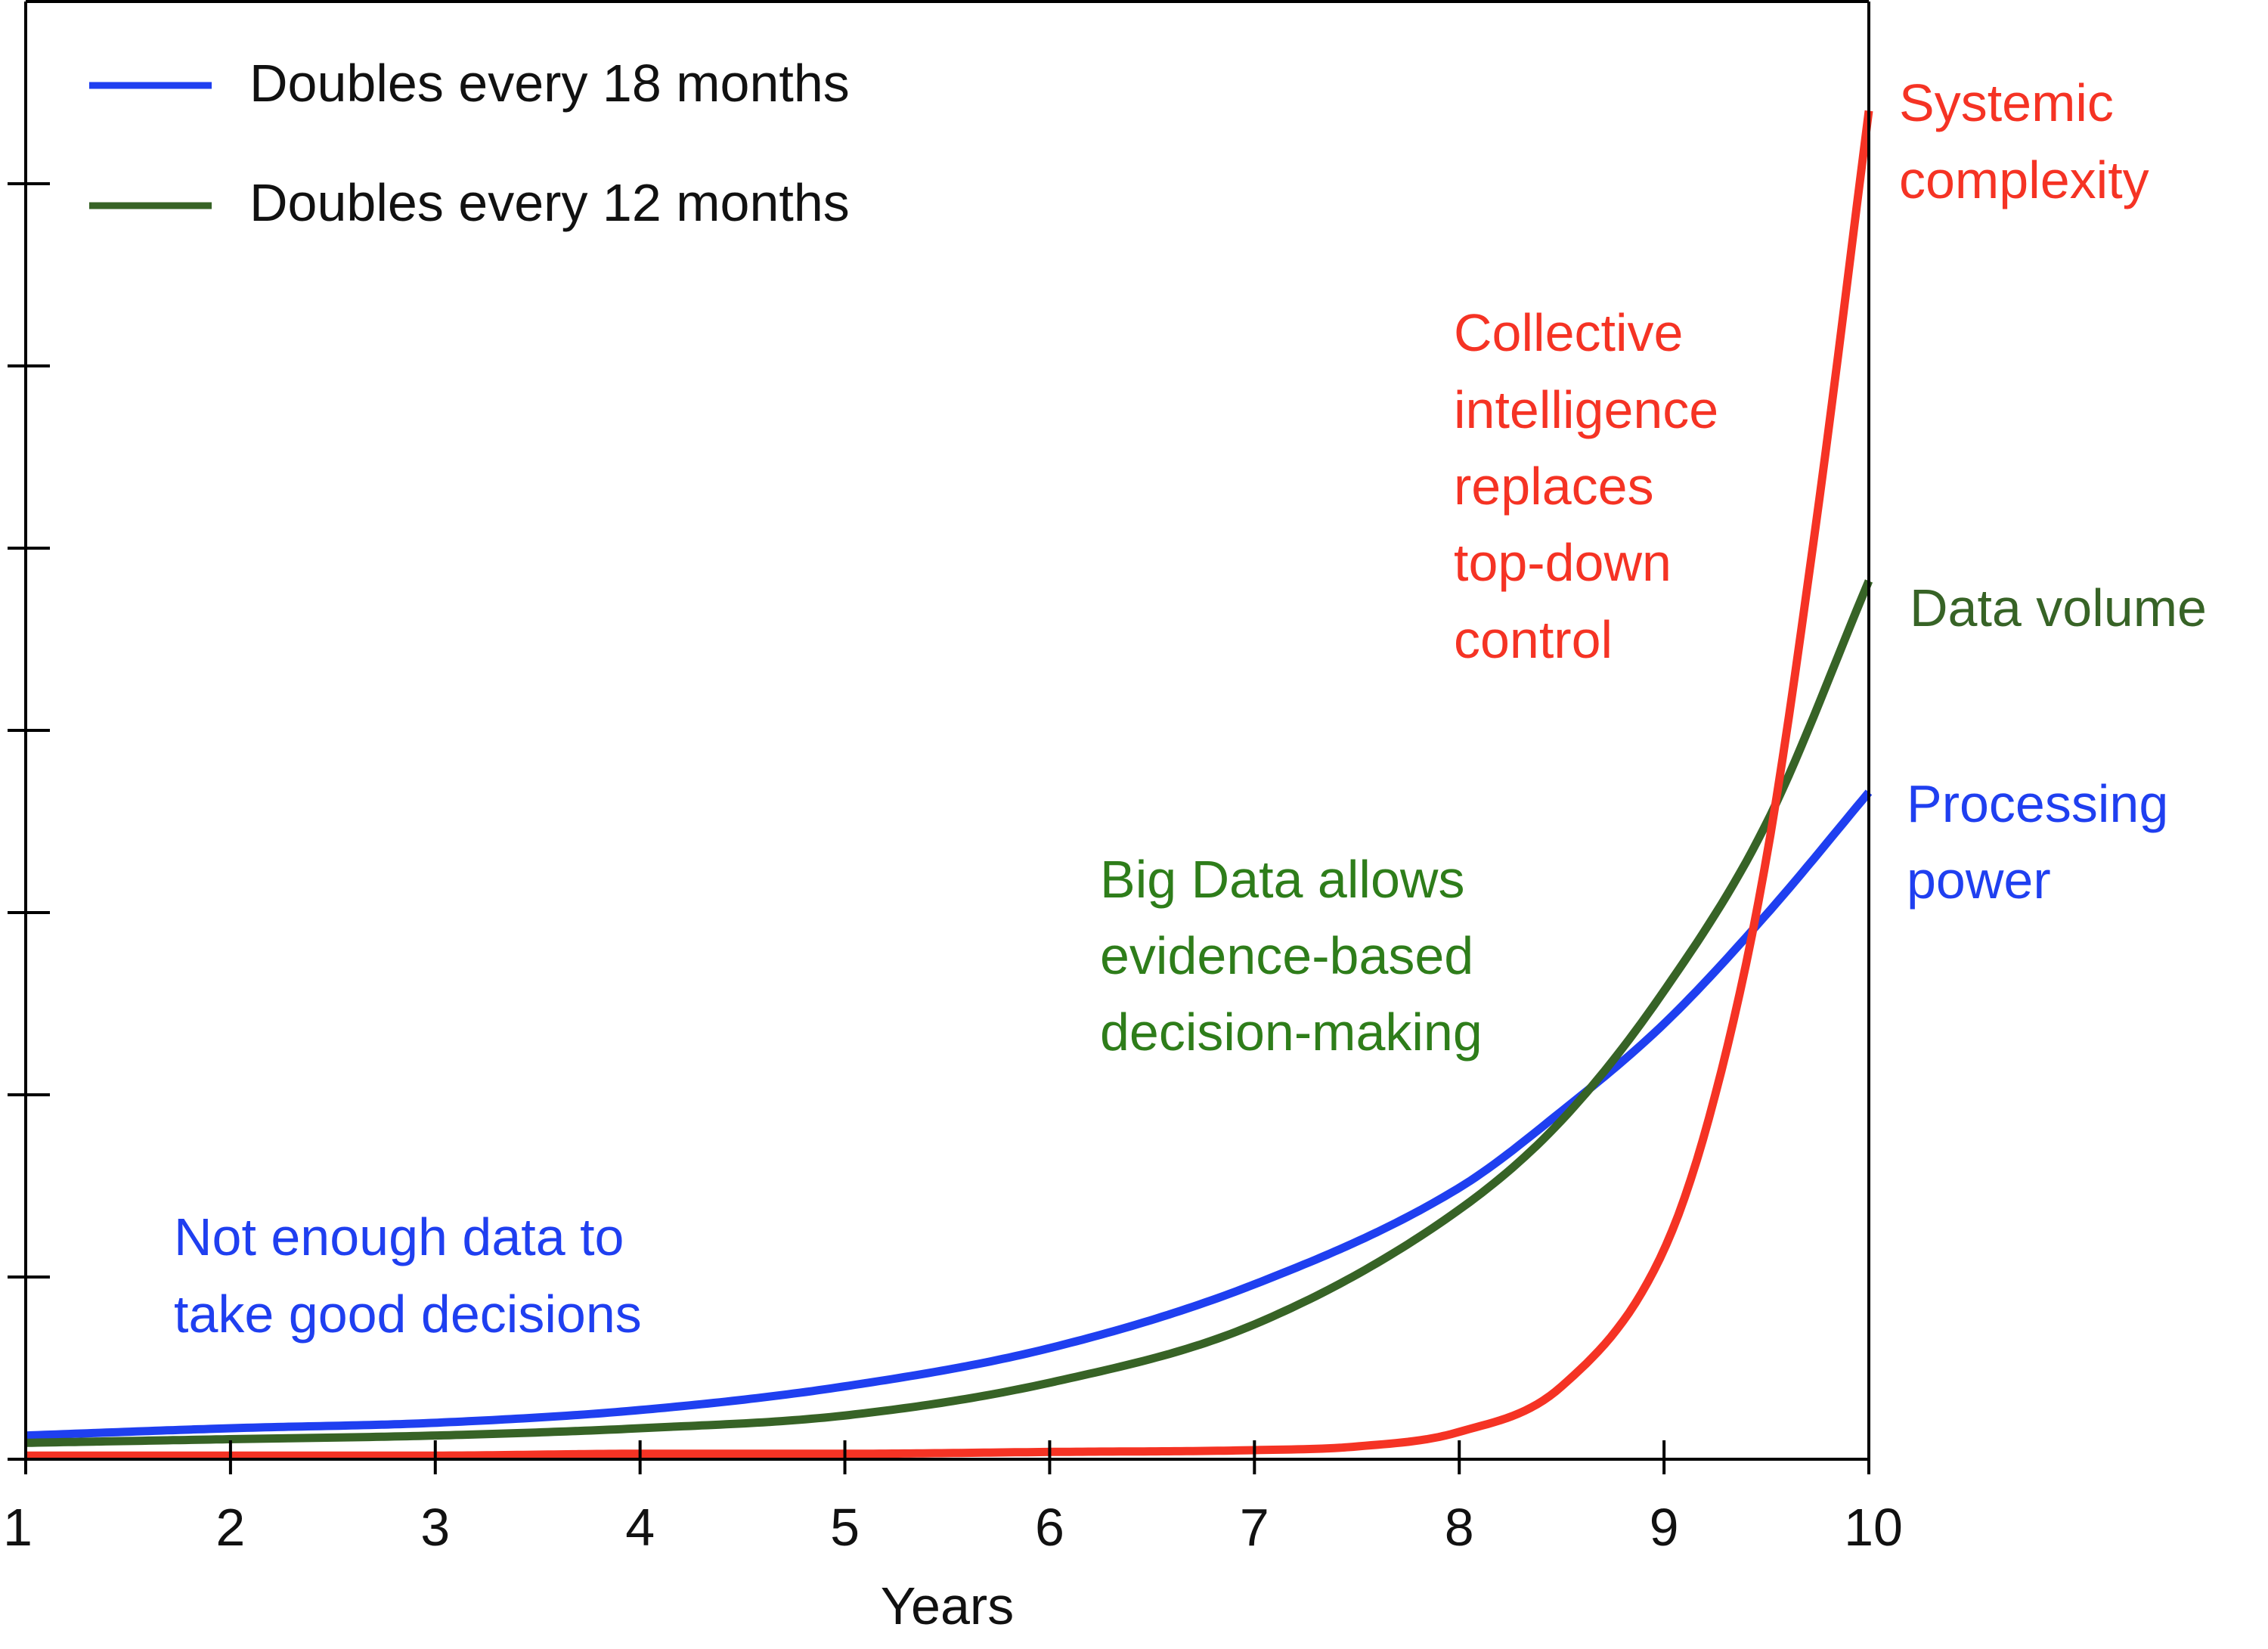  What do you see at coordinates (2006, 102) in the screenshot?
I see `line-label-text: Systemic` at bounding box center [2006, 102].